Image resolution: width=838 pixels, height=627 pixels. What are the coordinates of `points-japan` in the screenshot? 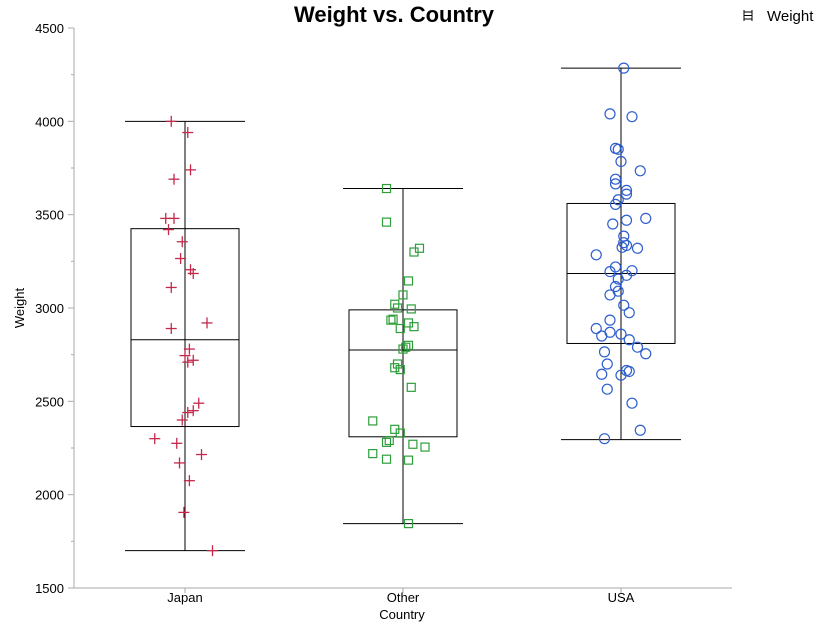 It's located at (183, 336).